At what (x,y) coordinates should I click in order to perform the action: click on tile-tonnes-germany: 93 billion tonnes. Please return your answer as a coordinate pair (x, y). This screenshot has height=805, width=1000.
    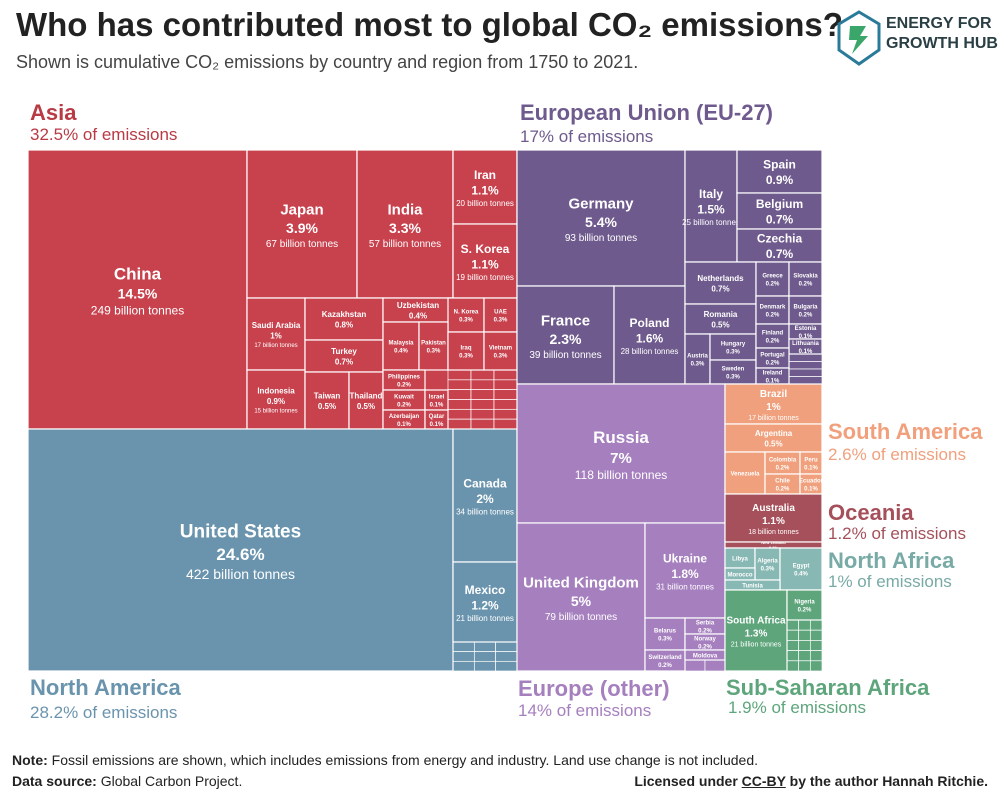
    Looking at the image, I should click on (601, 238).